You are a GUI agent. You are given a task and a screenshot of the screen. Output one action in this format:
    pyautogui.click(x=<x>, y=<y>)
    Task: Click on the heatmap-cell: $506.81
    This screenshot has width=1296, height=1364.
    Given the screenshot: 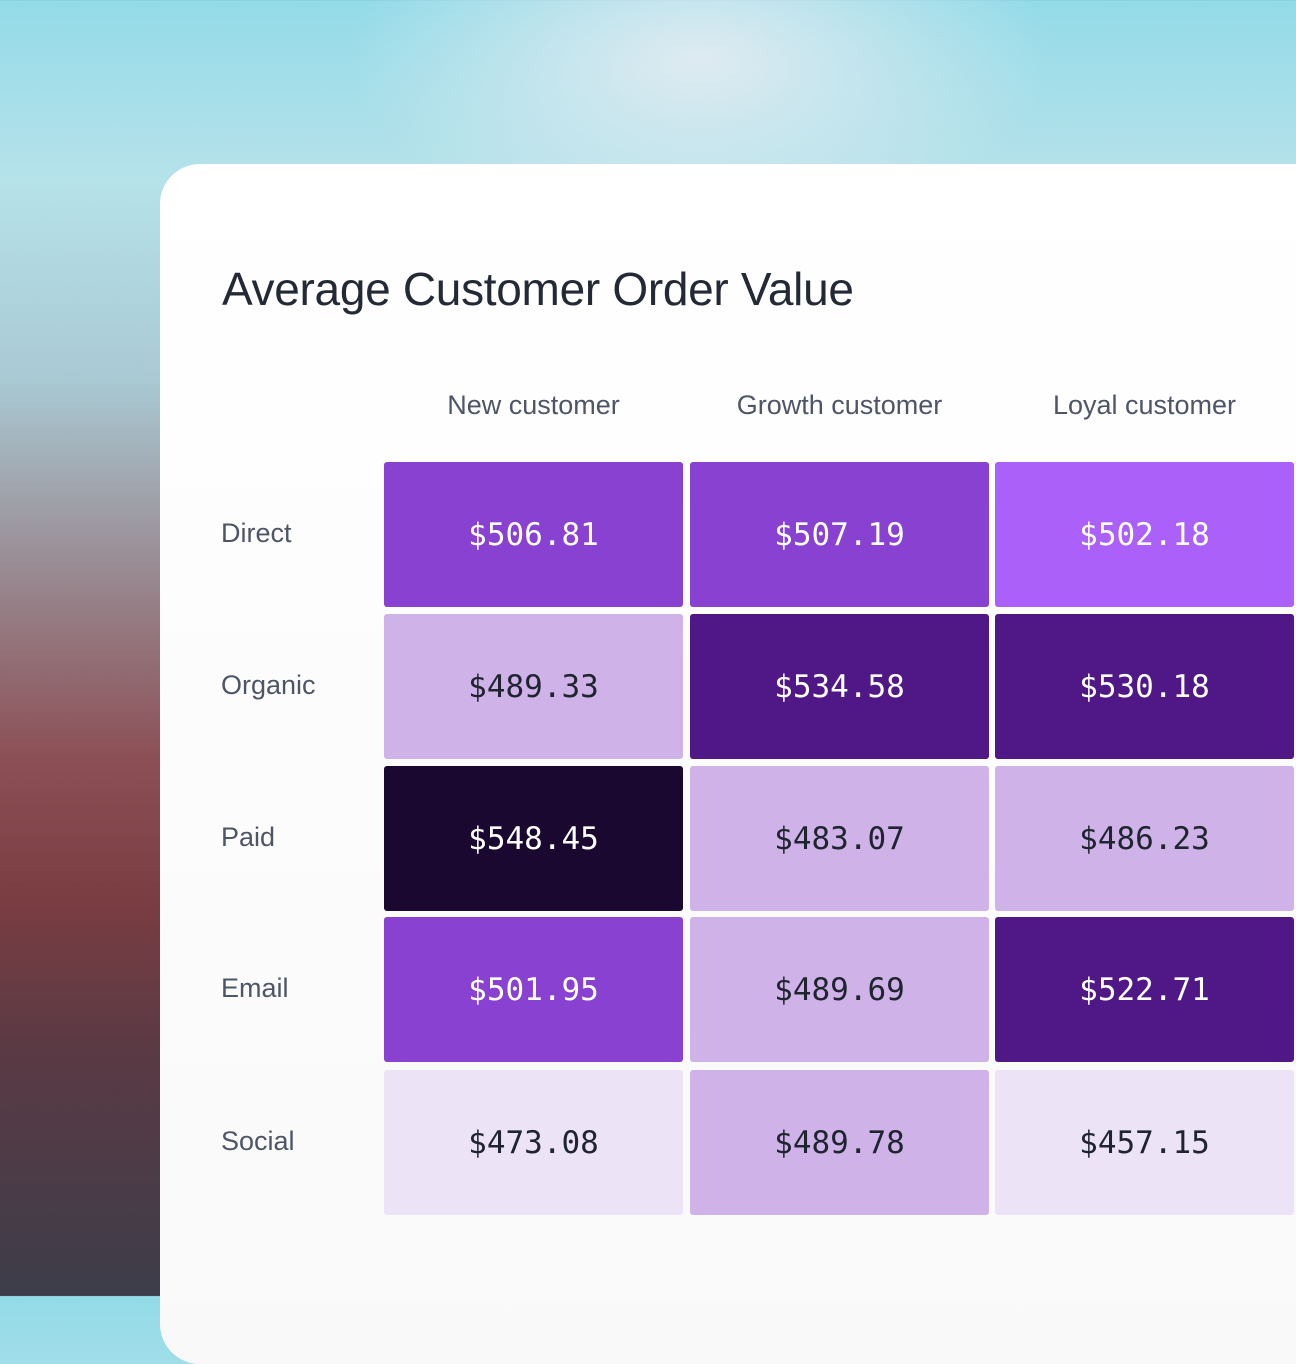 What is the action you would take?
    pyautogui.click(x=533, y=534)
    